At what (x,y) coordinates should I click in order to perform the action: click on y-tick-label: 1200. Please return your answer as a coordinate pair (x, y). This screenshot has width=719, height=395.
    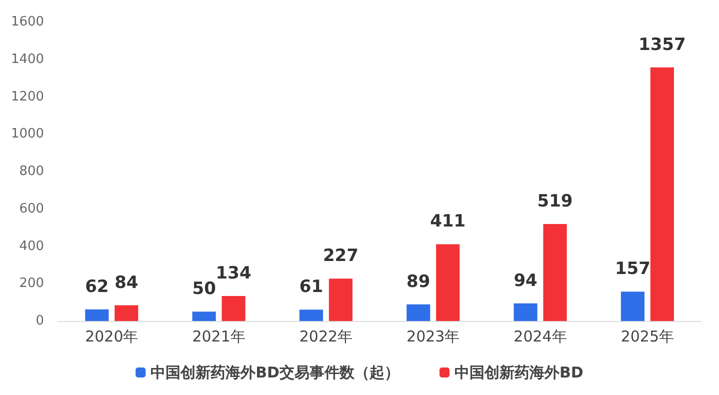
    Looking at the image, I should click on (27, 96).